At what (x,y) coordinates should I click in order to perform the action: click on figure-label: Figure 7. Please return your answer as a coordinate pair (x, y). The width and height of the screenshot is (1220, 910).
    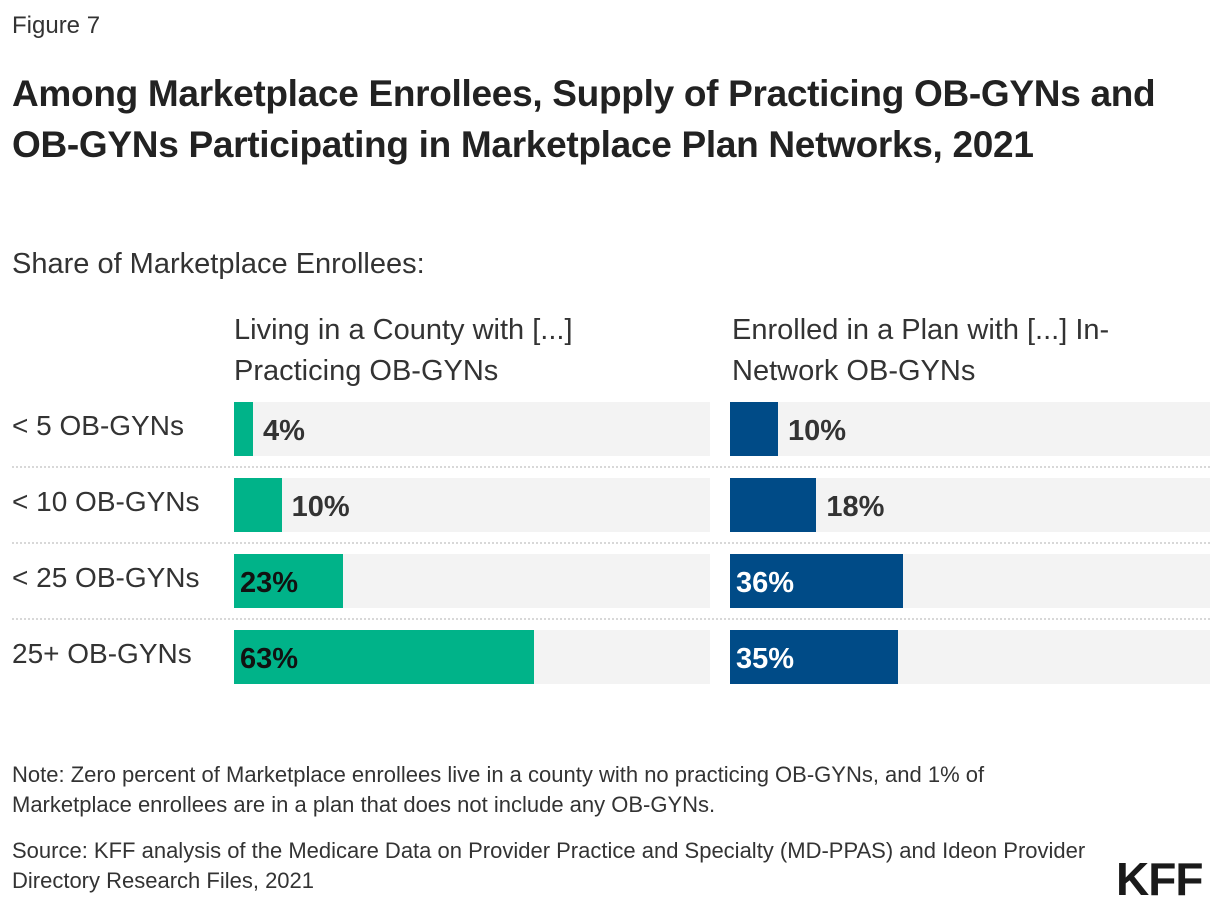
    Looking at the image, I should click on (56, 25).